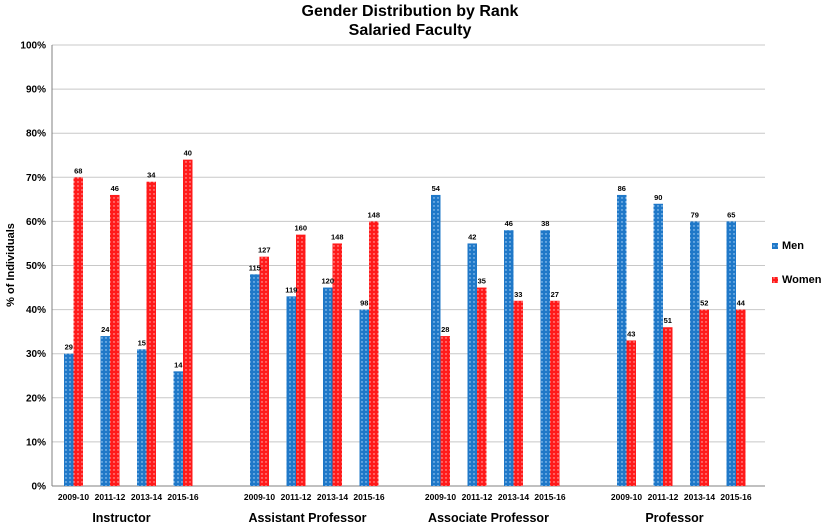 This screenshot has height=524, width=821. I want to click on data-label: 54, so click(436, 188).